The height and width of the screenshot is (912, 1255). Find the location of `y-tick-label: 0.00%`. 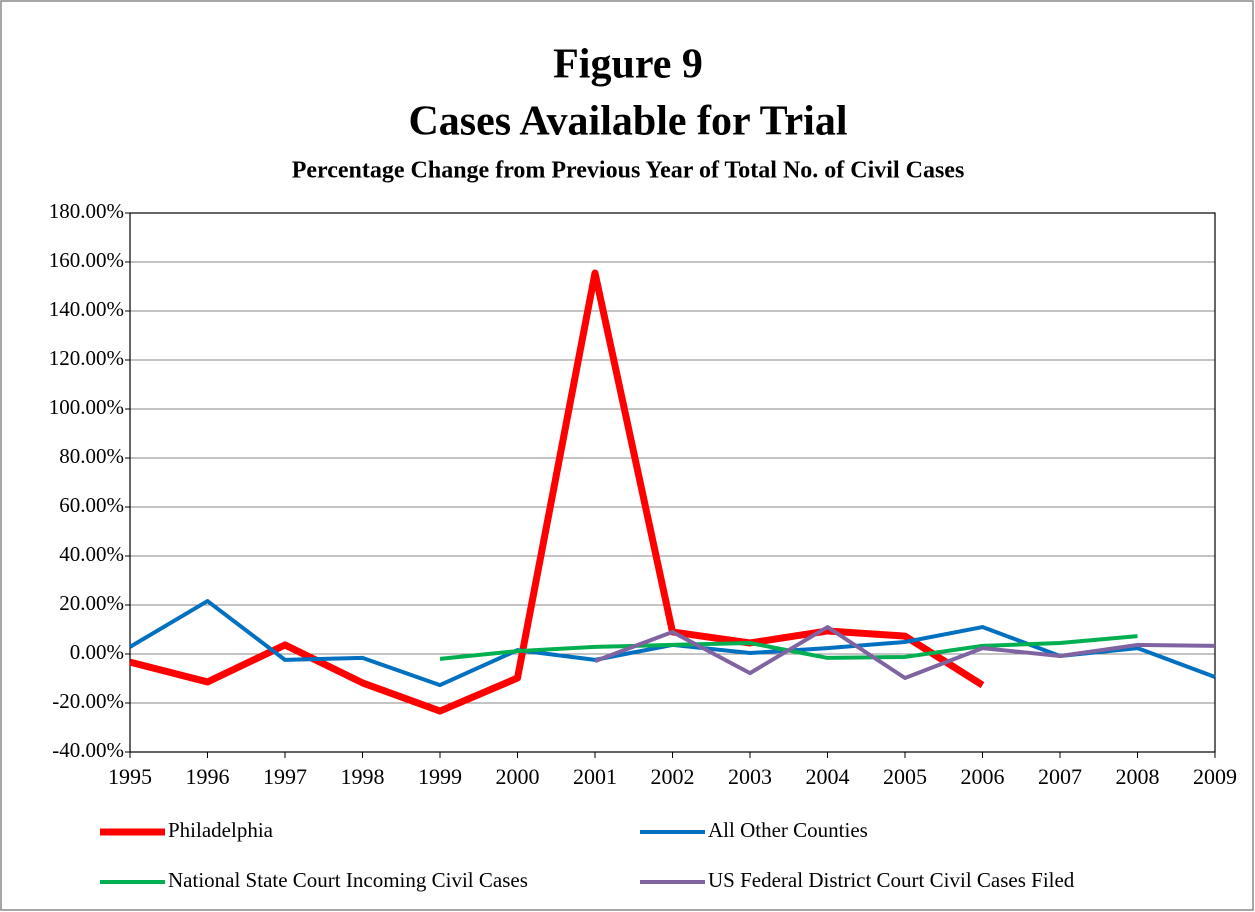

y-tick-label: 0.00% is located at coordinates (97, 652).